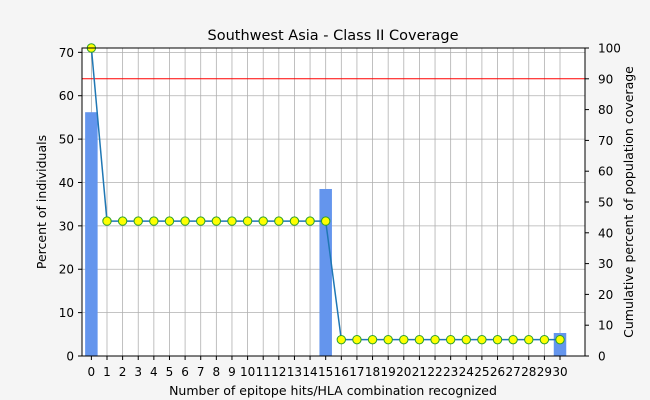 This screenshot has width=650, height=400. What do you see at coordinates (419, 372) in the screenshot?
I see `x-tick-label-21: 21` at bounding box center [419, 372].